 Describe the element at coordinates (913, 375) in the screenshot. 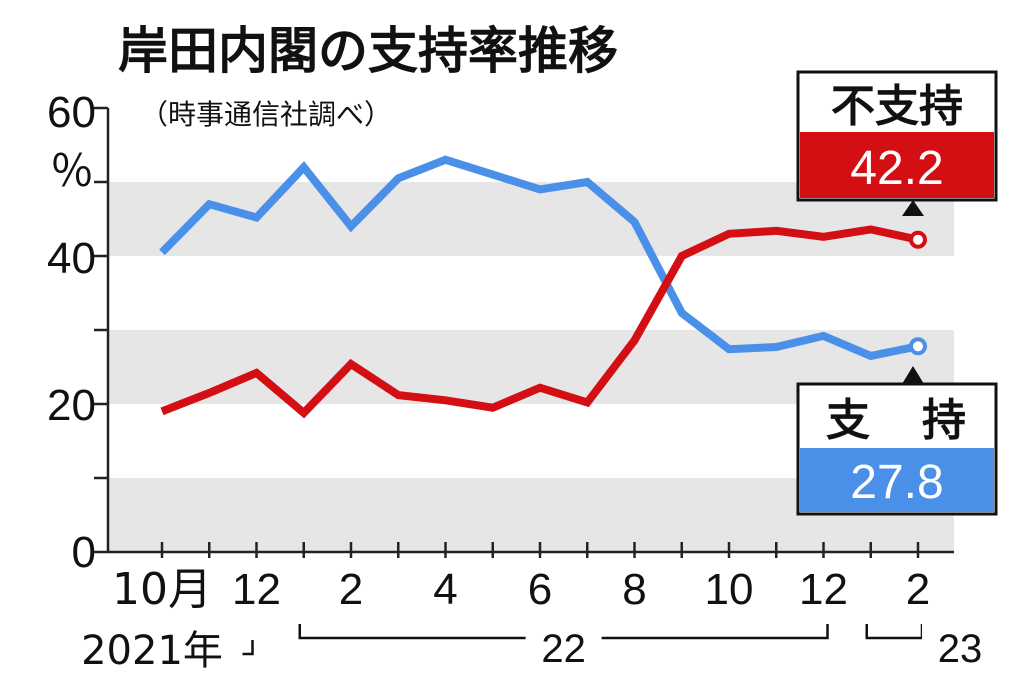

I see `approve-callout-pointer` at that location.